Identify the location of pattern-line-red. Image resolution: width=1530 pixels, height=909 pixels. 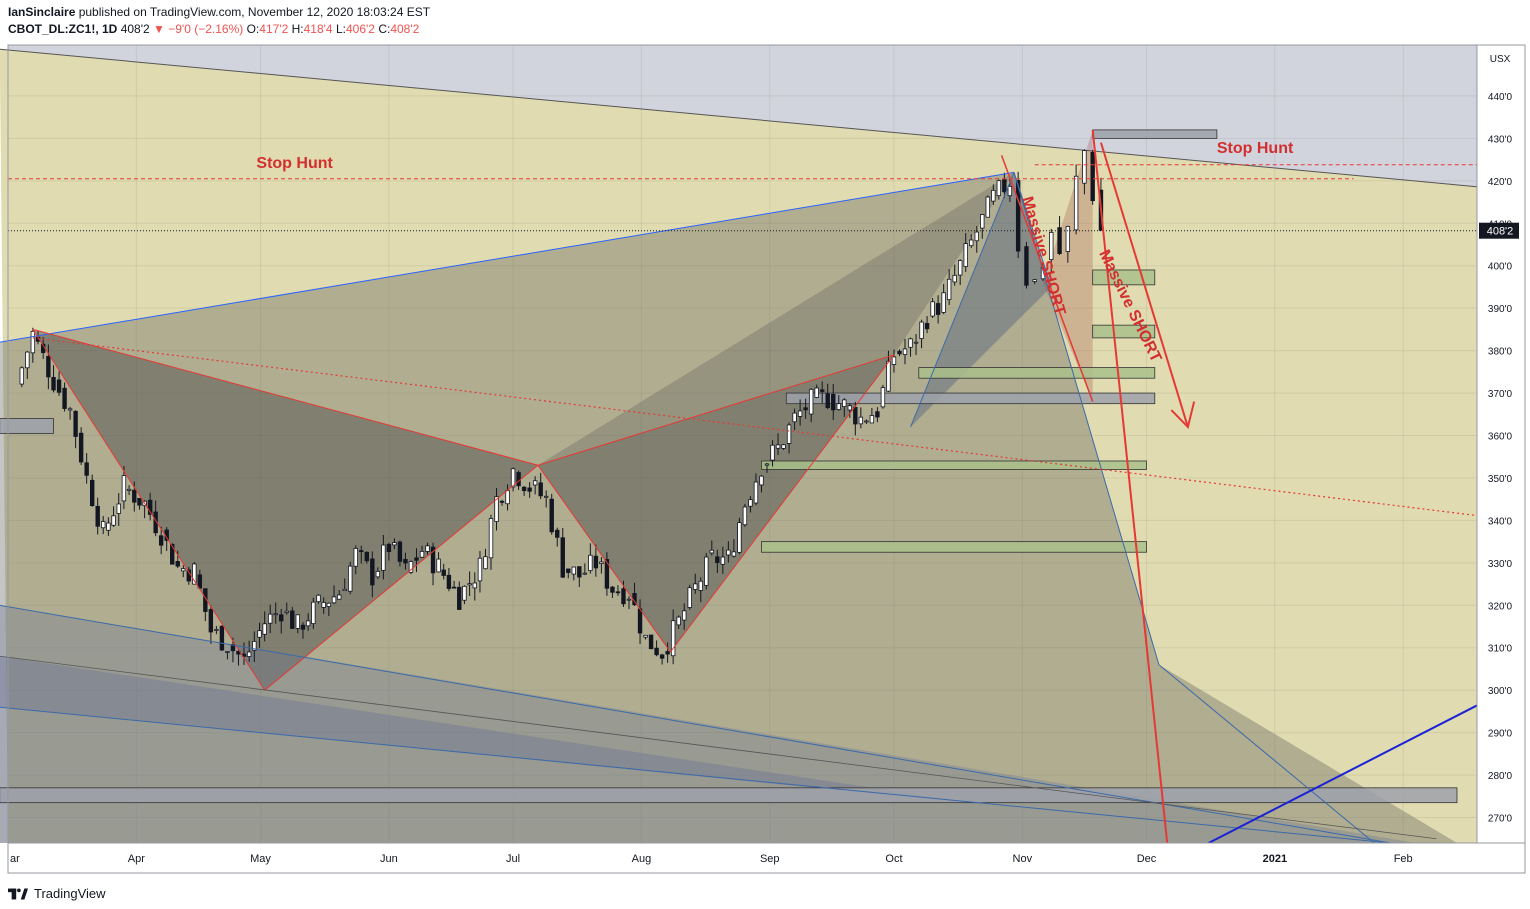
(149, 510).